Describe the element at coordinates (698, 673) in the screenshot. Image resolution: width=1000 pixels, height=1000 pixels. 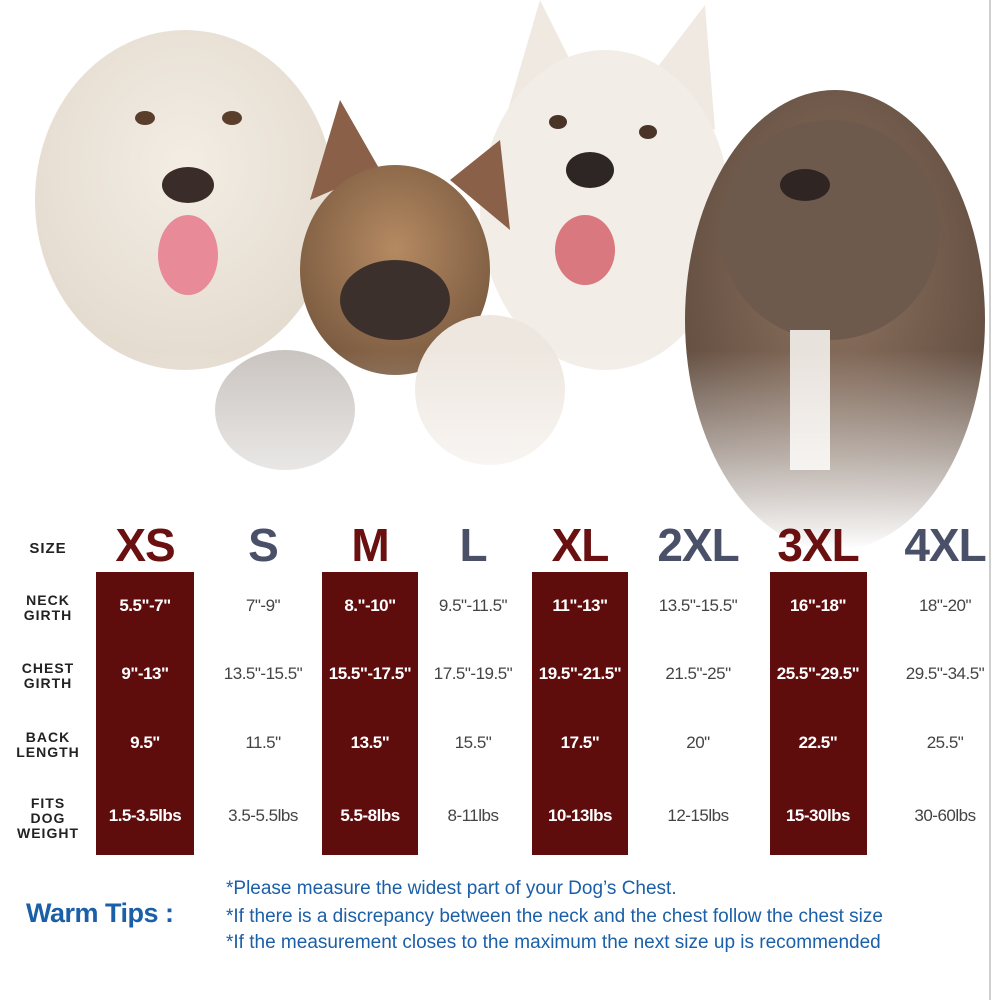
I see `size-cell: 21.5"-25"` at that location.